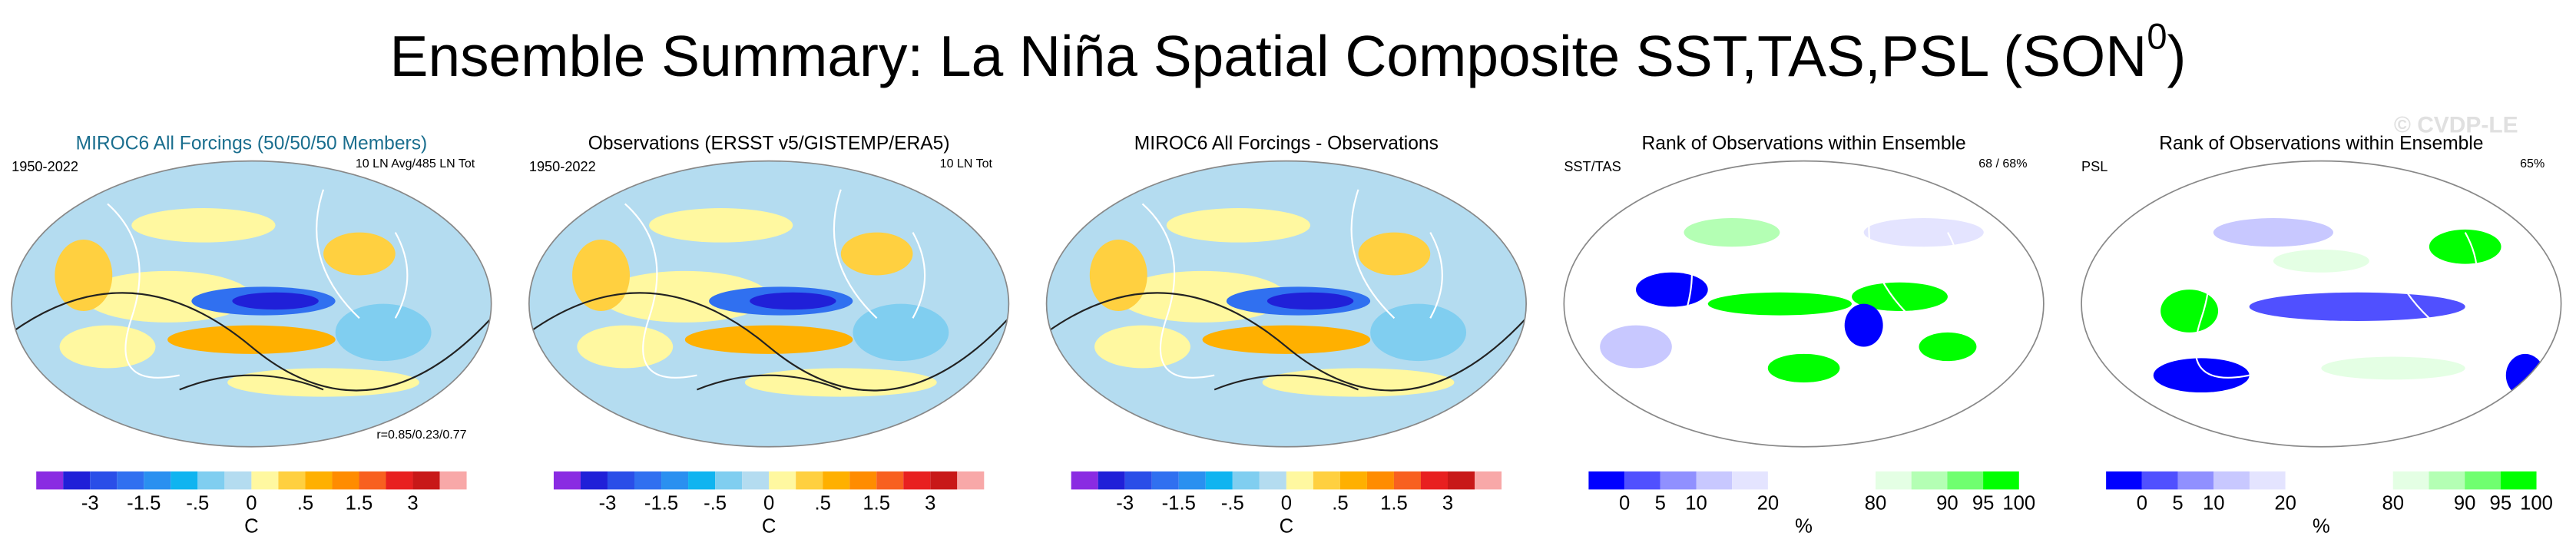  I want to click on map-border, so click(769, 304).